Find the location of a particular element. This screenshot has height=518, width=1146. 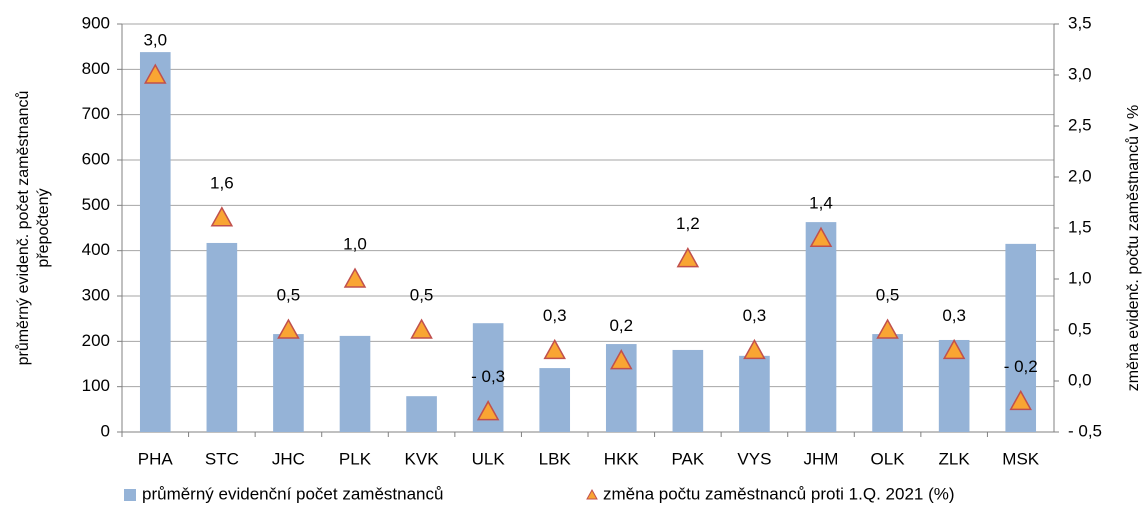

y2-tick-label: - 0,5 is located at coordinates (1085, 430).